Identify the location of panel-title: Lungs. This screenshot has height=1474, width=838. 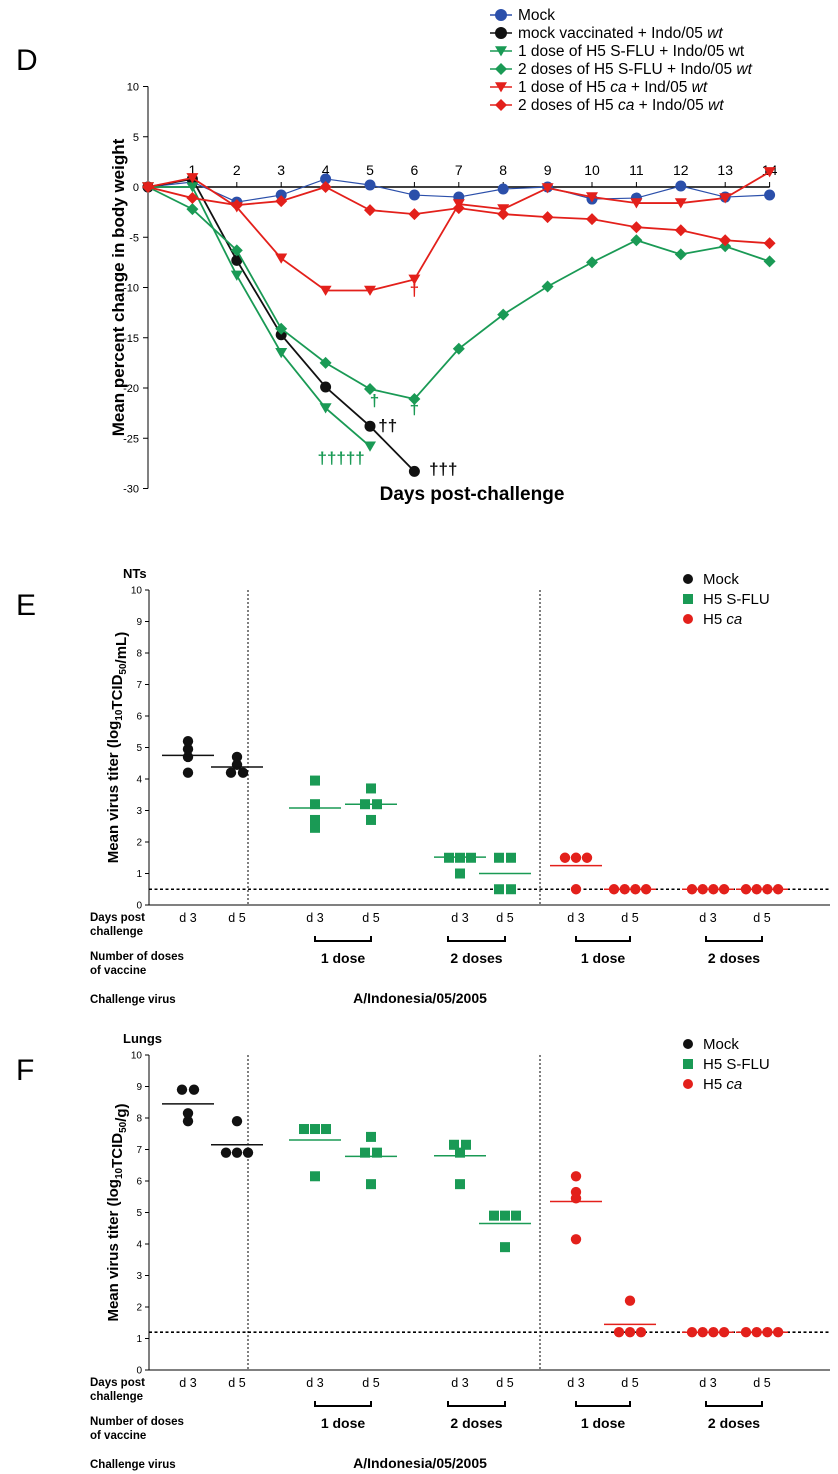
(142, 1038).